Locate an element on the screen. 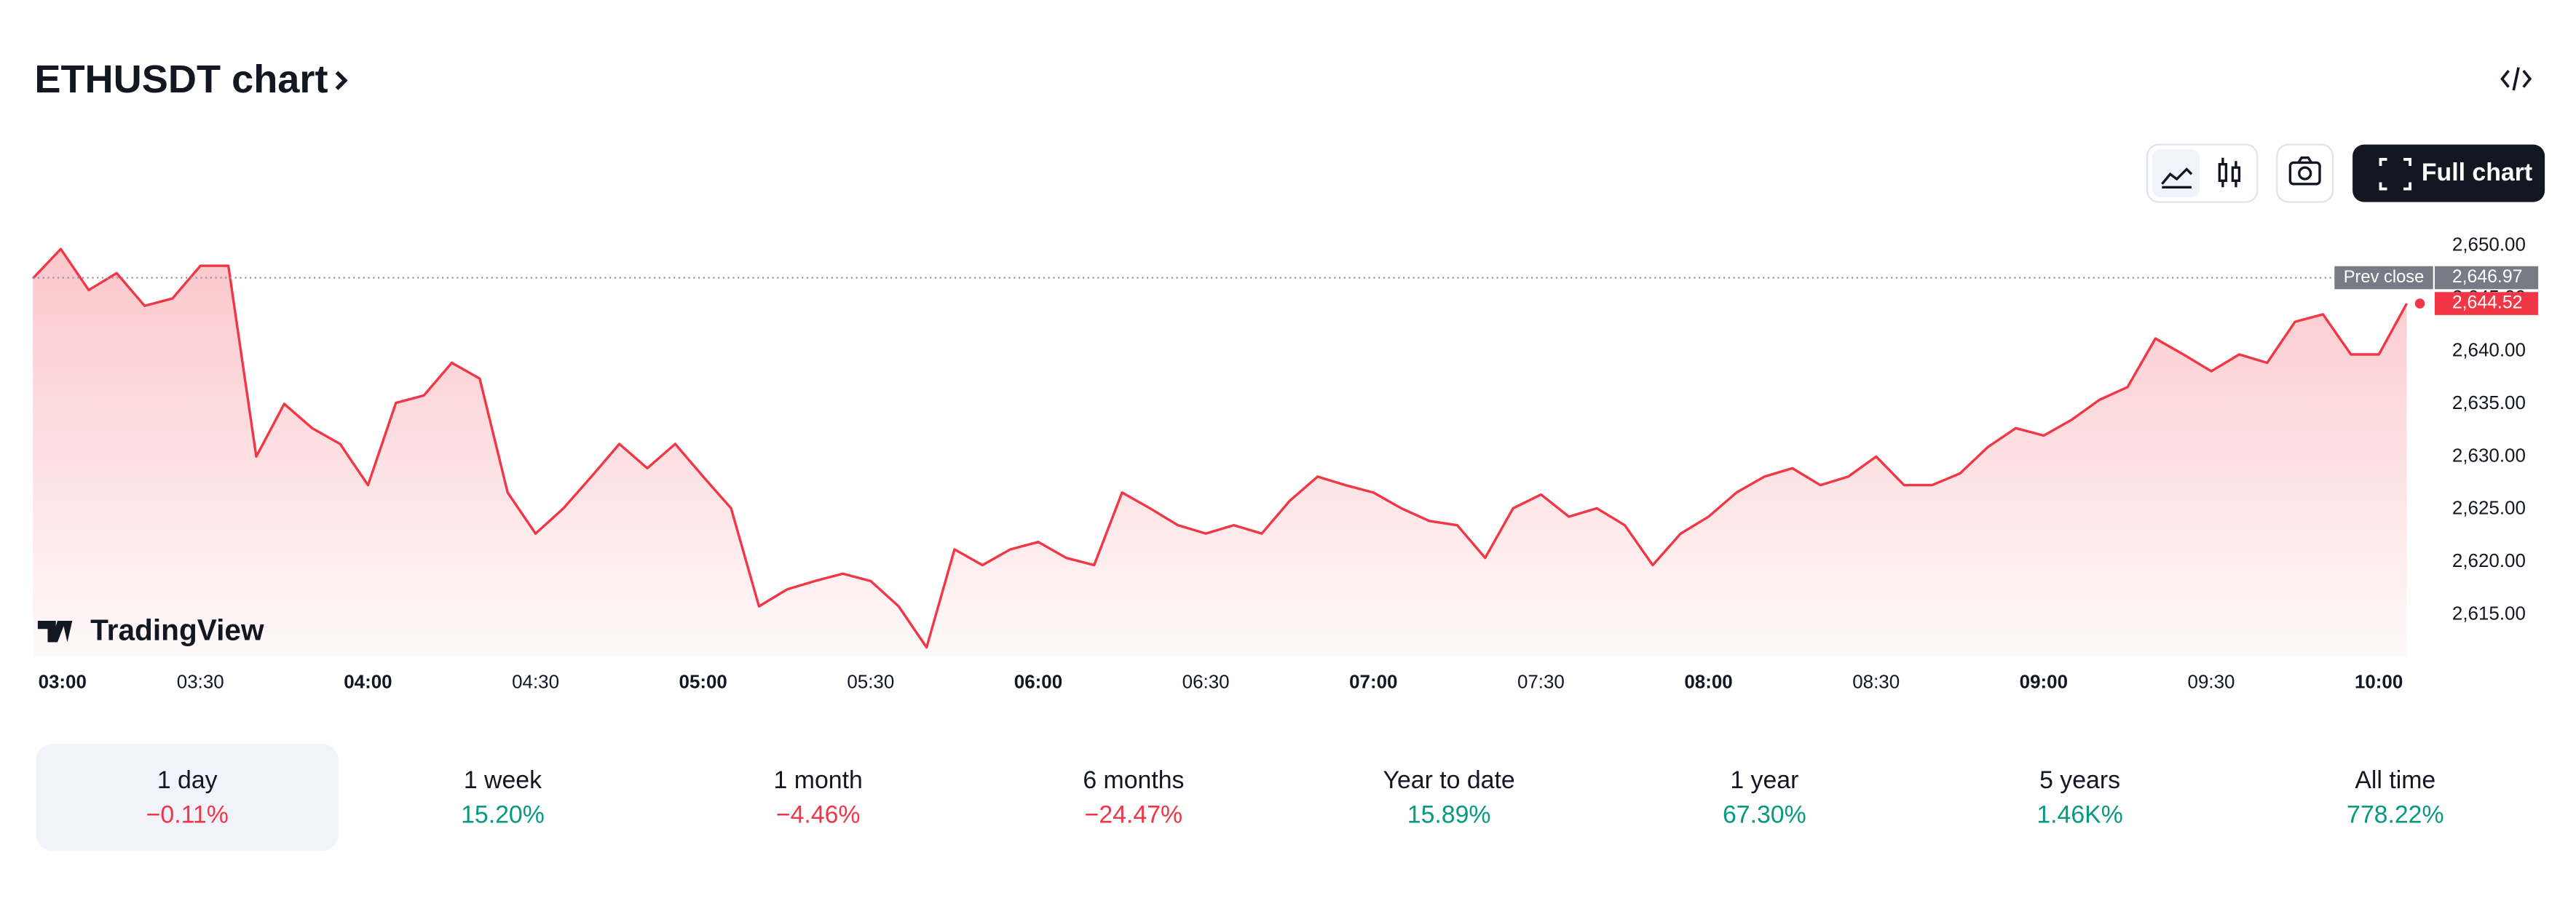 The image size is (2576, 901). y-tick-label: 2,615.00 is located at coordinates (2489, 614).